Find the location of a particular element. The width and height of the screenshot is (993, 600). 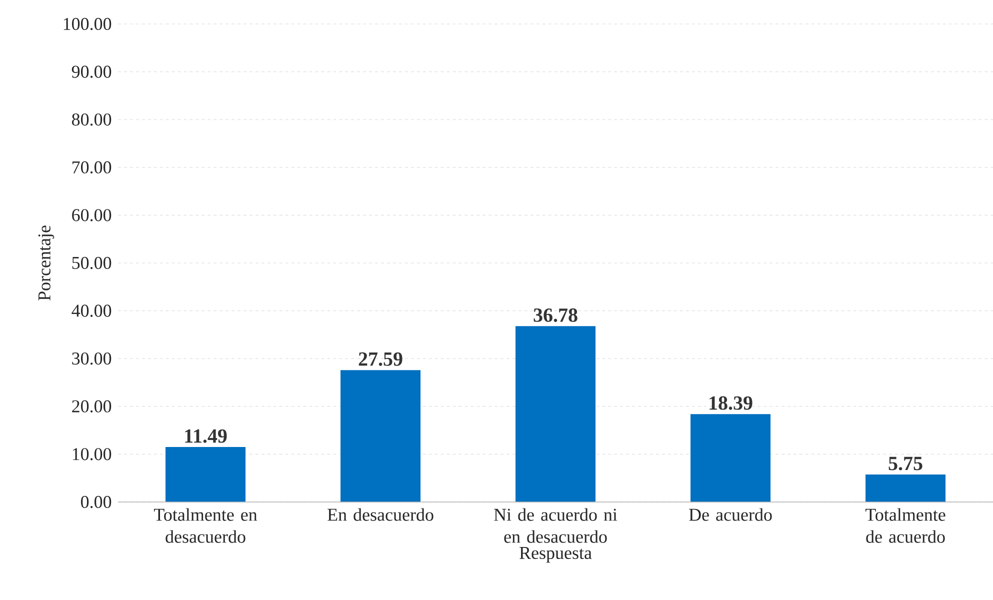

x-tick-label: Totalmente en desacuerdo is located at coordinates (206, 525).